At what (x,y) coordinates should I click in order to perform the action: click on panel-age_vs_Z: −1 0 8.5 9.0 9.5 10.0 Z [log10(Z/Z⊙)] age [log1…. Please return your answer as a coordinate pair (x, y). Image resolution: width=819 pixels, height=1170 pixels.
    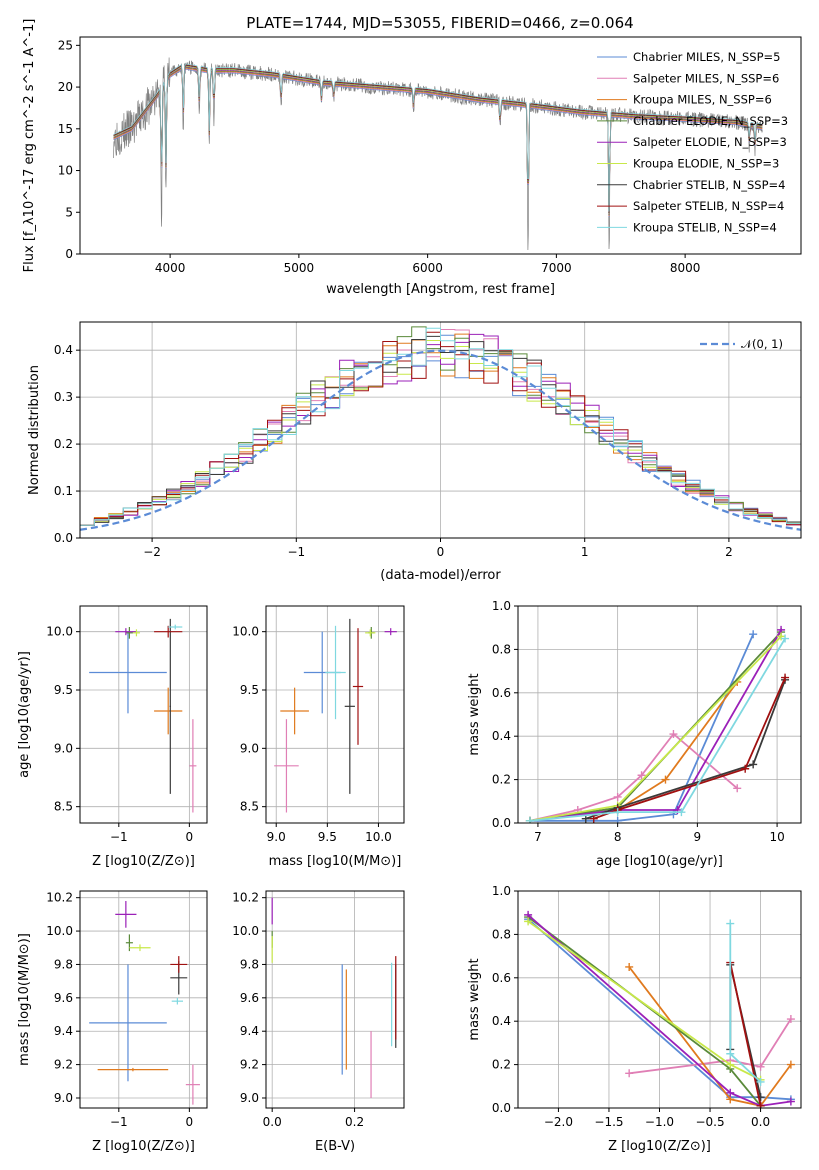
    Looking at the image, I should click on (112, 737).